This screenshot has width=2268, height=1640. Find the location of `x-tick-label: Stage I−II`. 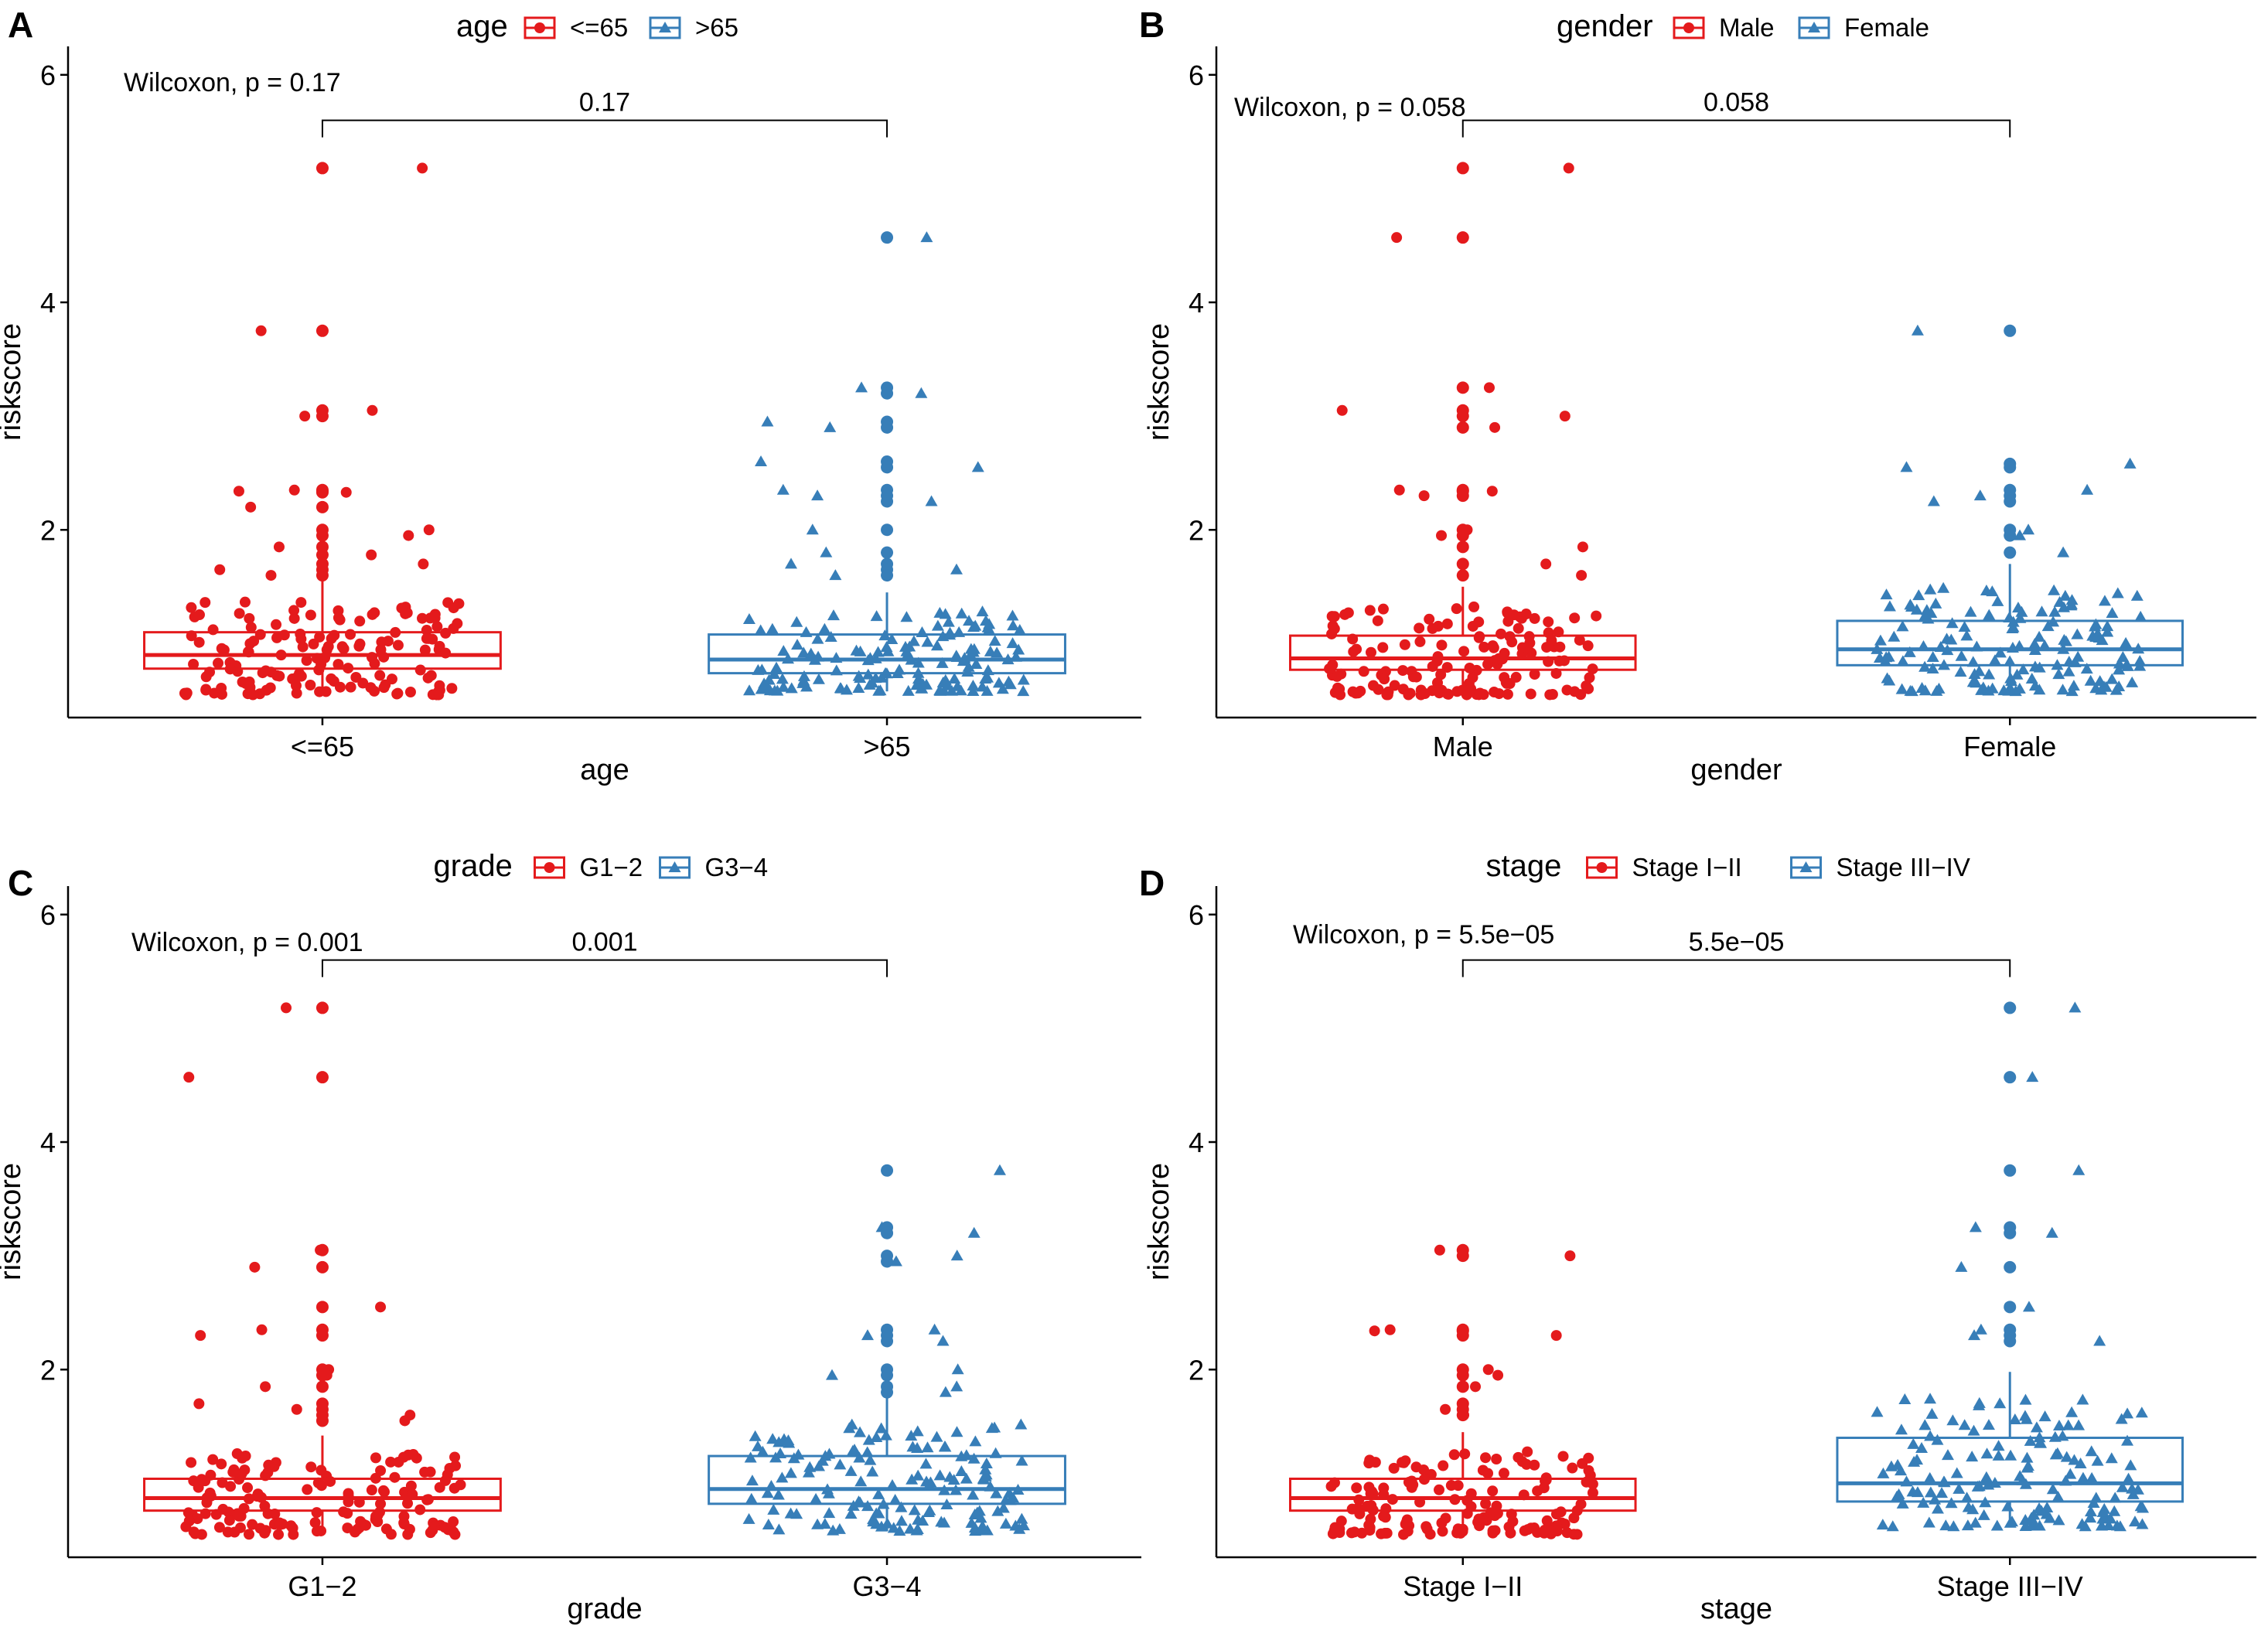

x-tick-label: Stage I−II is located at coordinates (1463, 1586).